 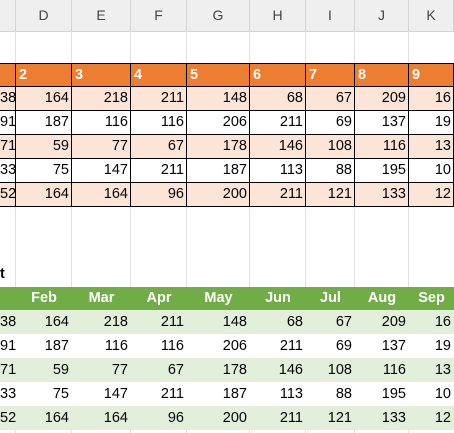 I want to click on table2-data-cell: 206, so click(x=218, y=346).